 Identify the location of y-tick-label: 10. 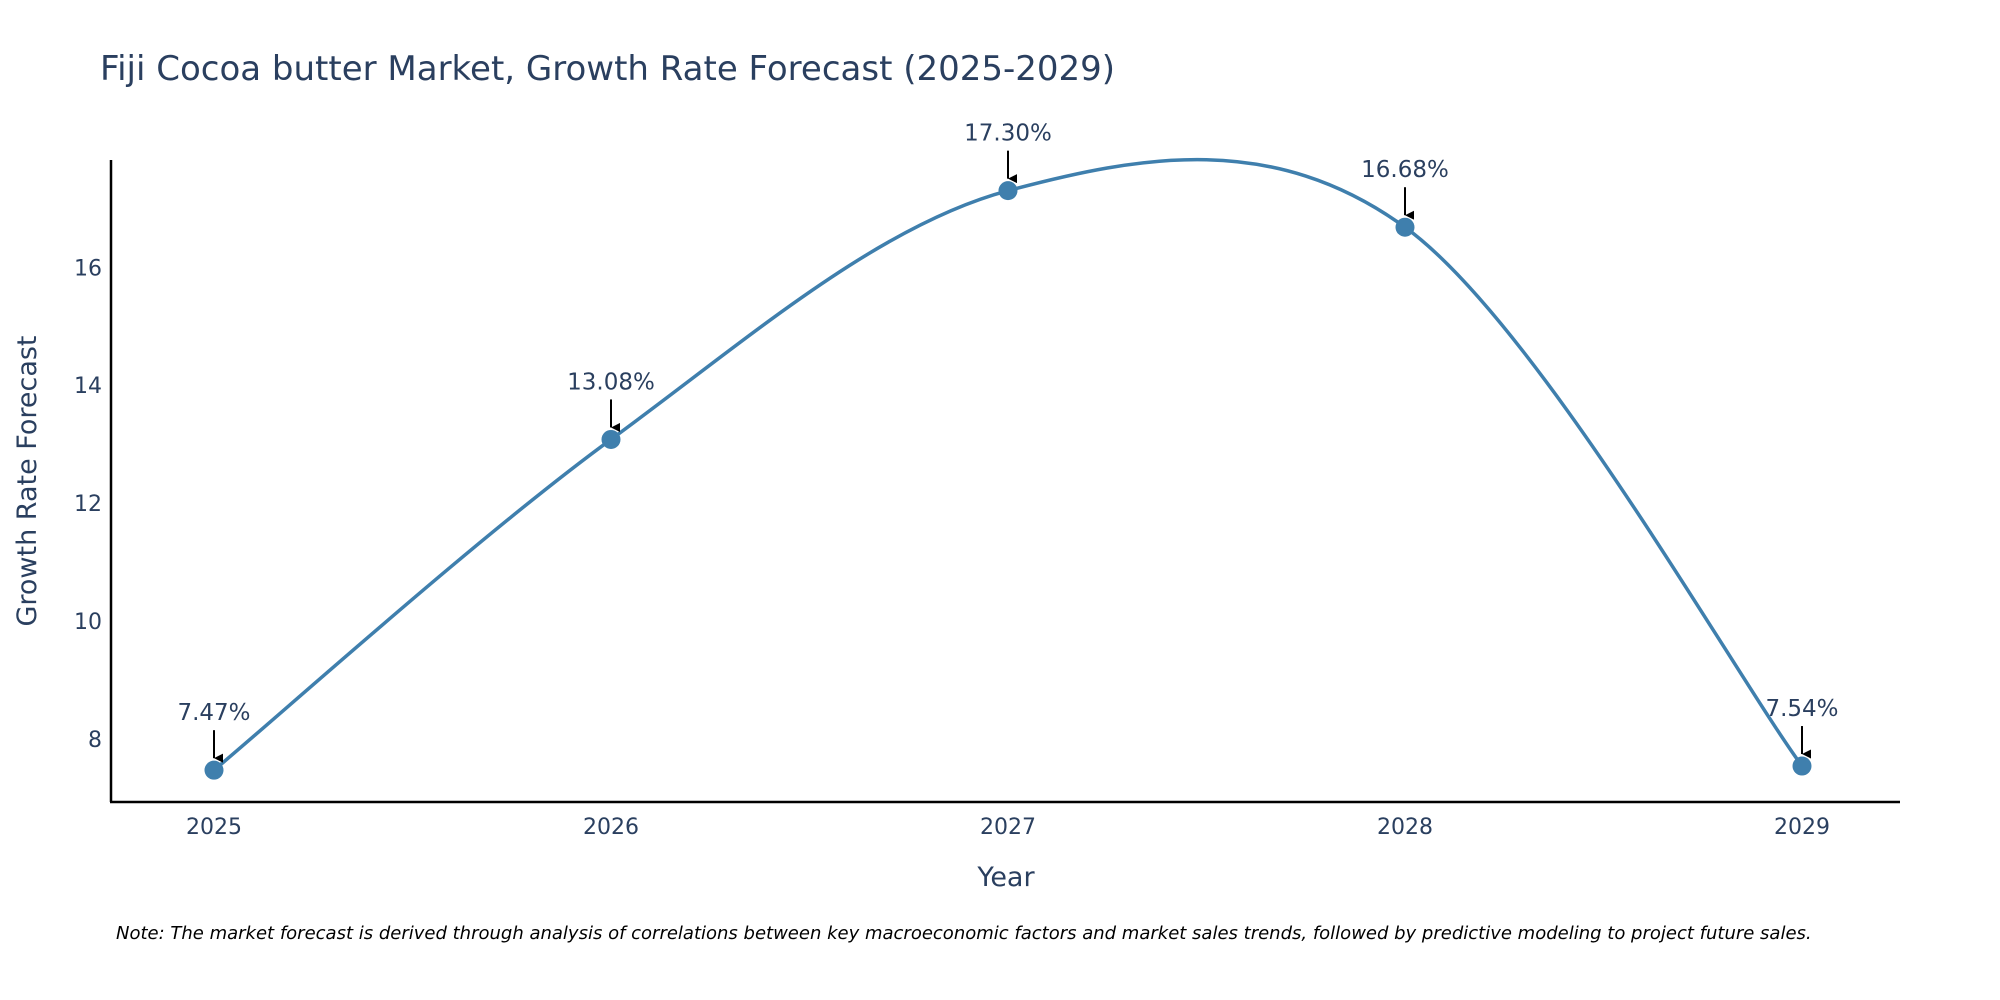
(88, 622).